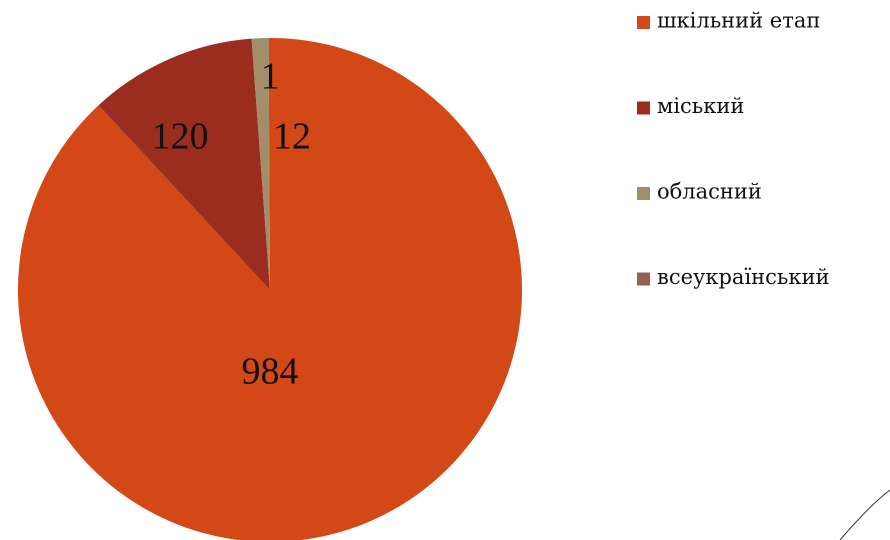  What do you see at coordinates (743, 277) in the screenshot?
I see `legend-label: всеукраїнський` at bounding box center [743, 277].